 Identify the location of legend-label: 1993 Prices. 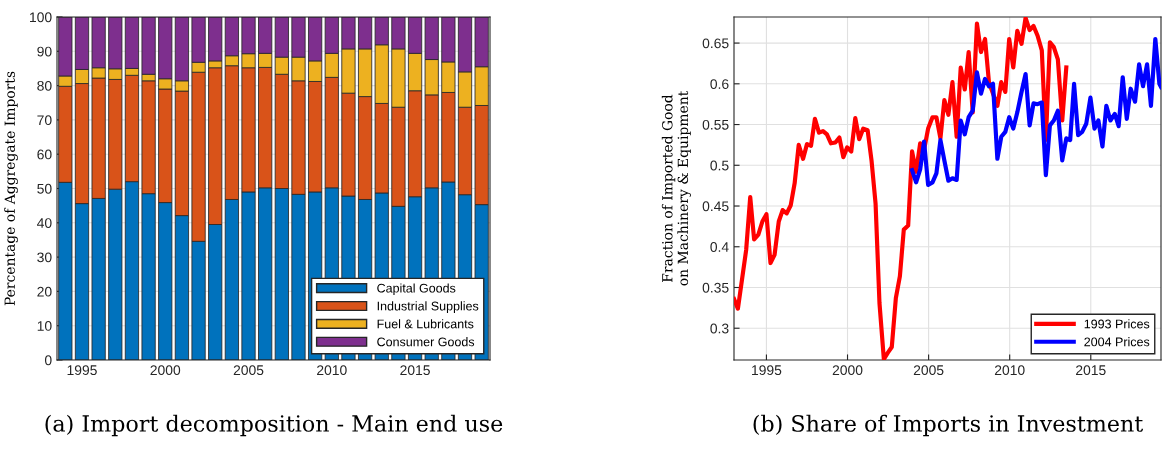
(1117, 324).